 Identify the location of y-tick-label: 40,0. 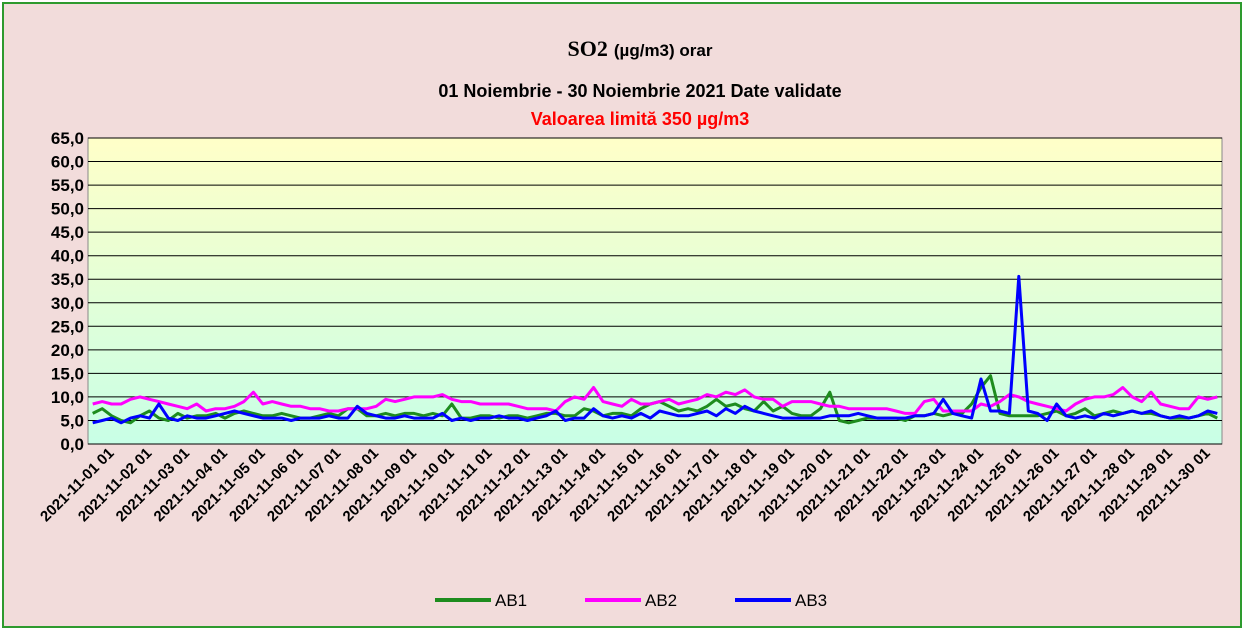
(67, 256).